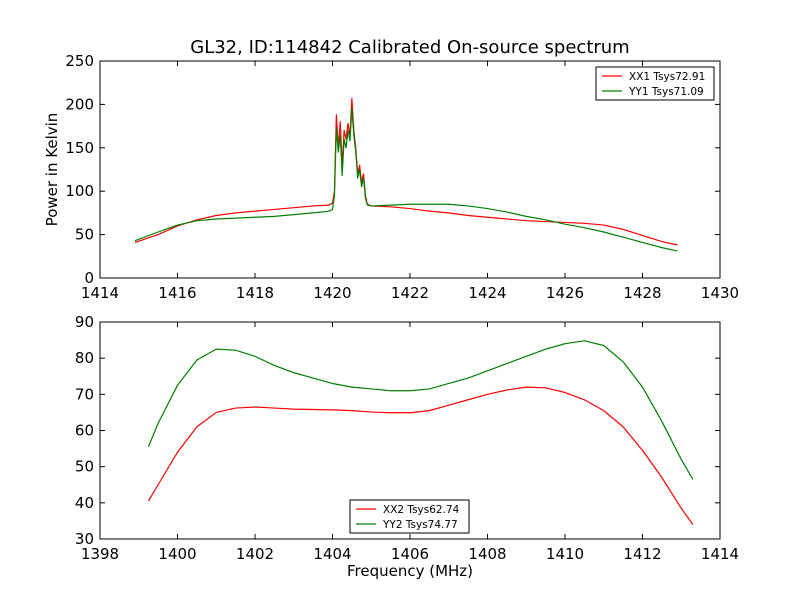 The image size is (800, 600). Describe the element at coordinates (420, 525) in the screenshot. I see `legend-entry: YY2 Tsys74.77` at that location.